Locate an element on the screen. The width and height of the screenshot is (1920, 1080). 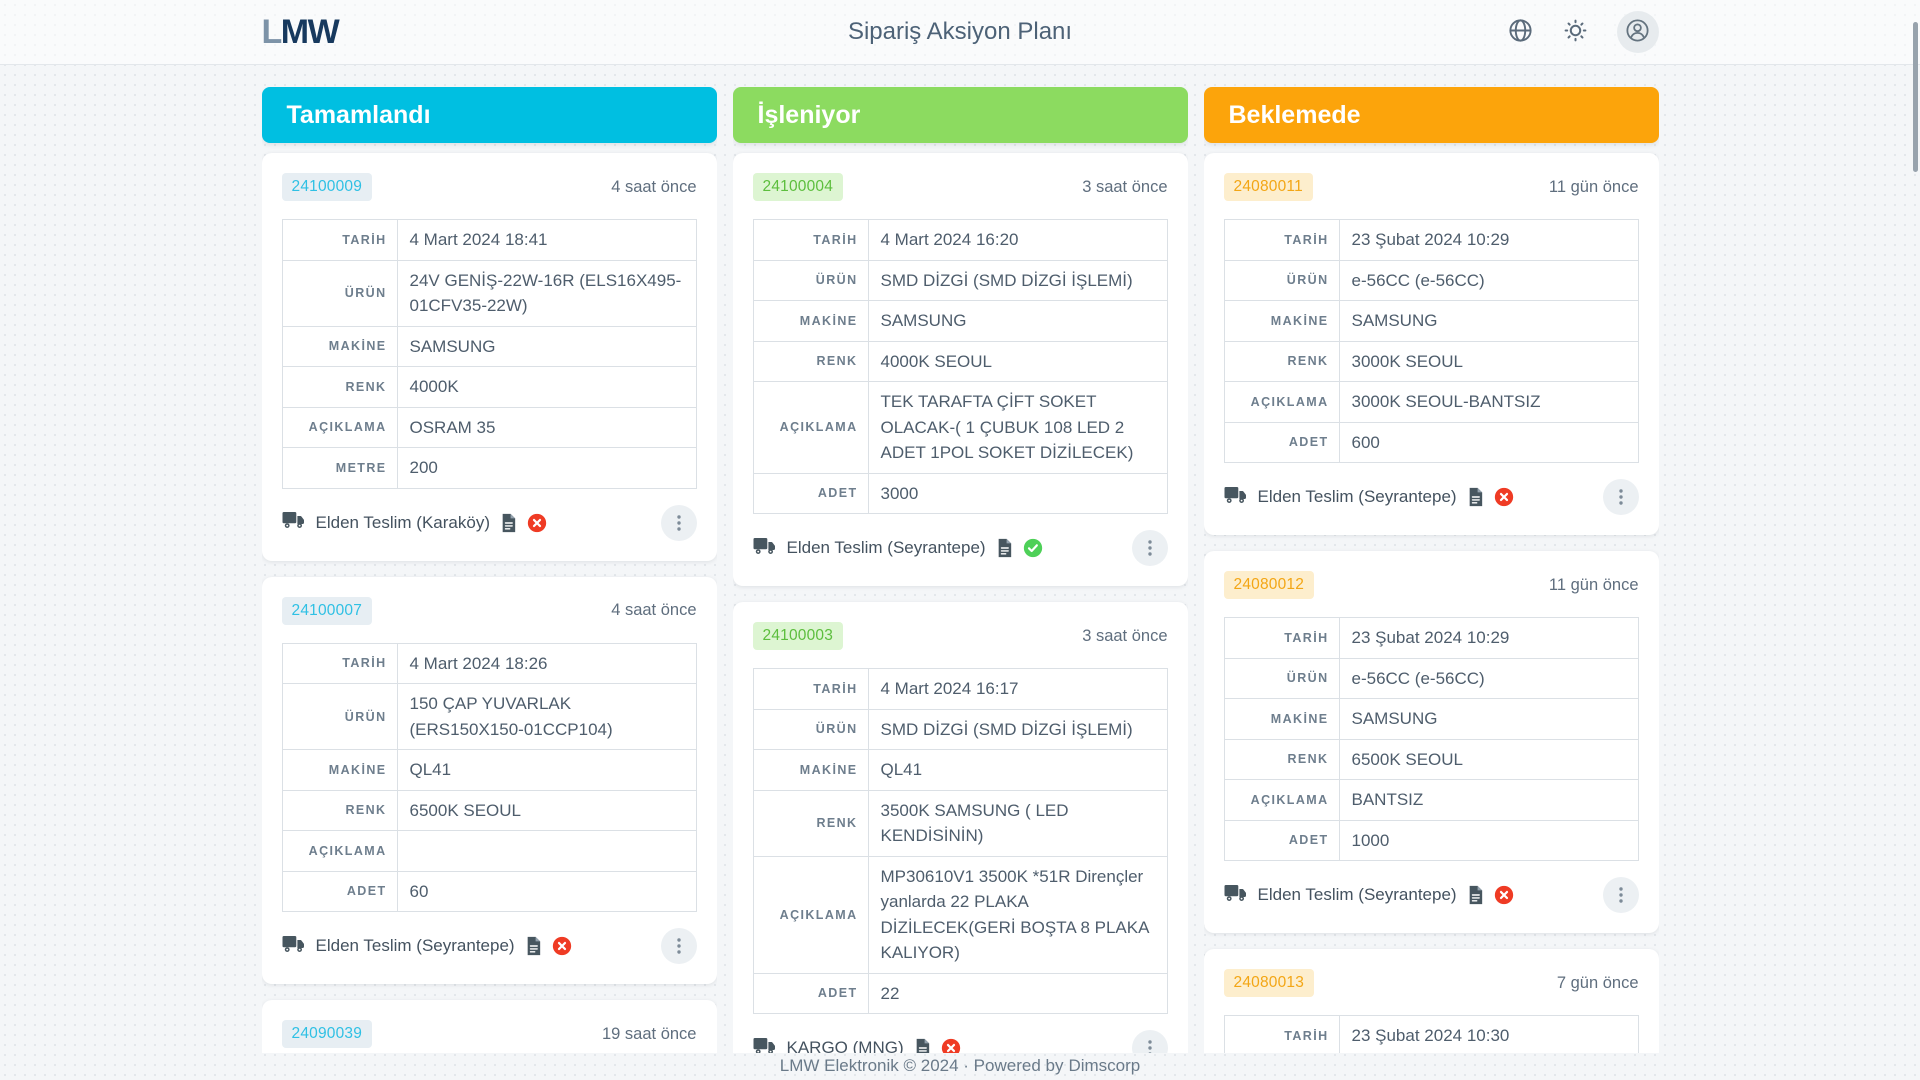
field-value: 3000K SEOUL-BANTSIZ is located at coordinates (1488, 402).